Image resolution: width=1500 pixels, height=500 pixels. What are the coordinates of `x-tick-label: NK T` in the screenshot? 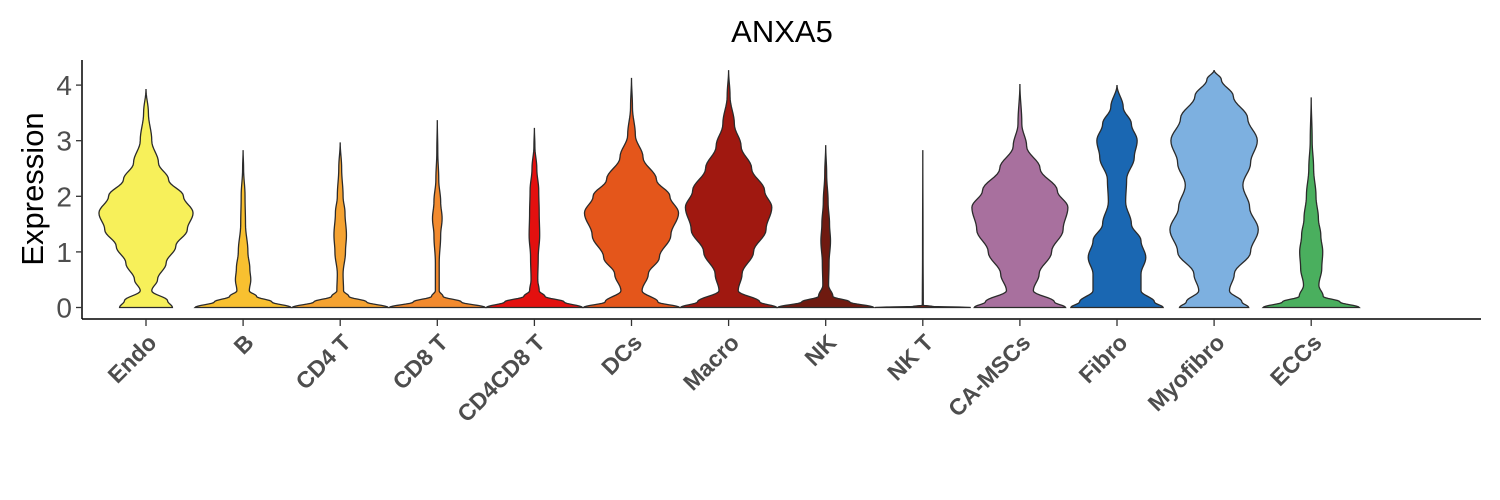 It's located at (910, 357).